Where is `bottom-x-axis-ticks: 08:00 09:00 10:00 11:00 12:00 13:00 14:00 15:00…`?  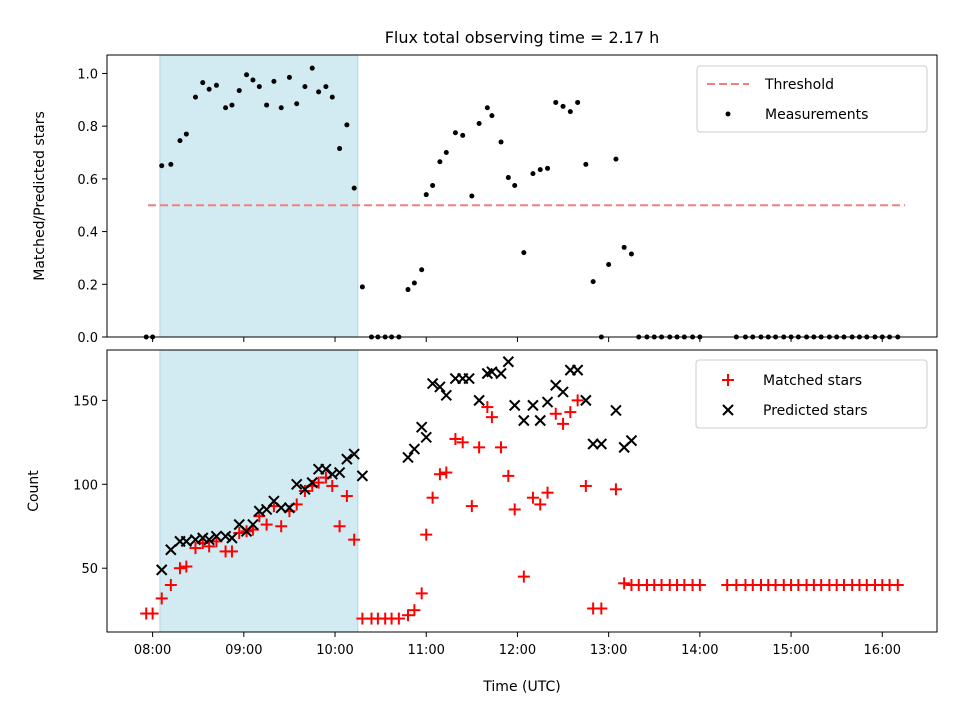 bottom-x-axis-ticks: 08:00 09:00 10:00 11:00 12:00 13:00 14:00 15:00… is located at coordinates (517, 645).